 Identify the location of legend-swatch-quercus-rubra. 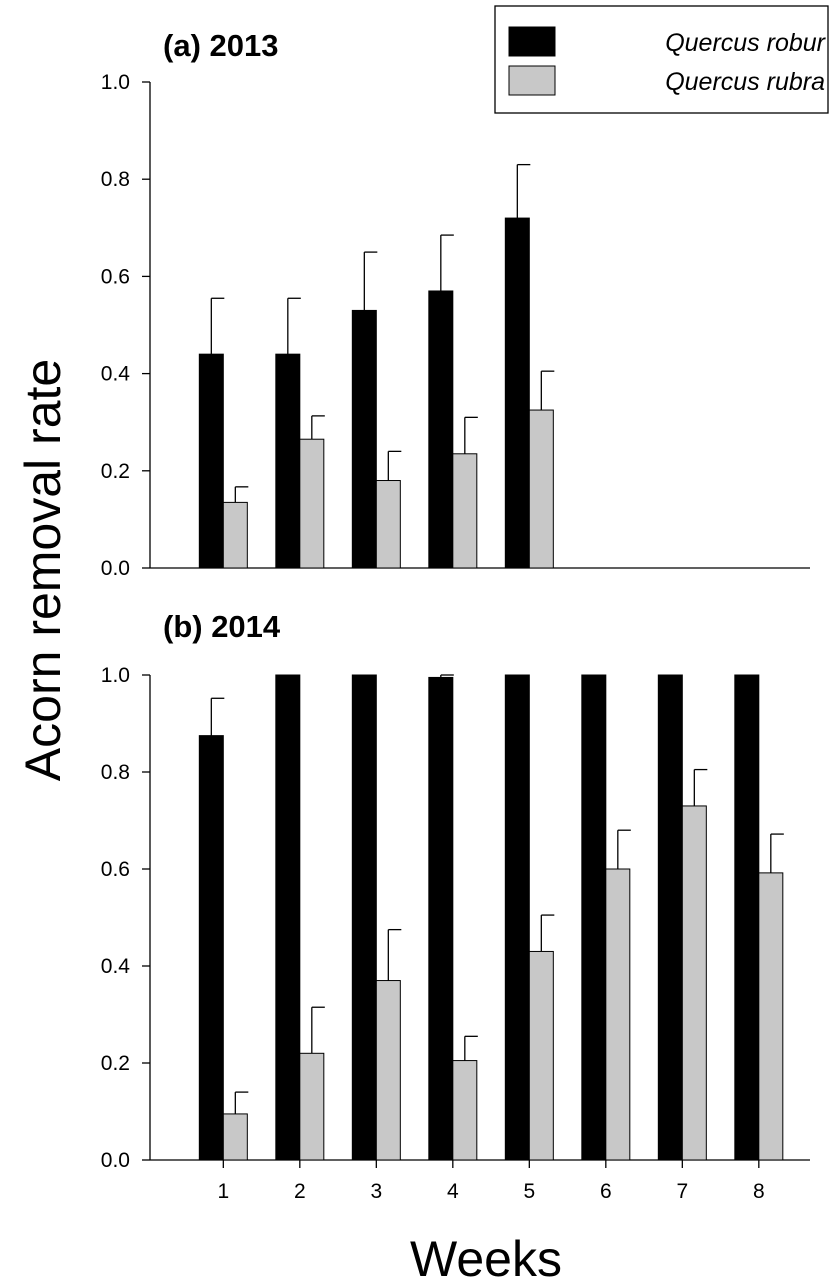
(532, 80).